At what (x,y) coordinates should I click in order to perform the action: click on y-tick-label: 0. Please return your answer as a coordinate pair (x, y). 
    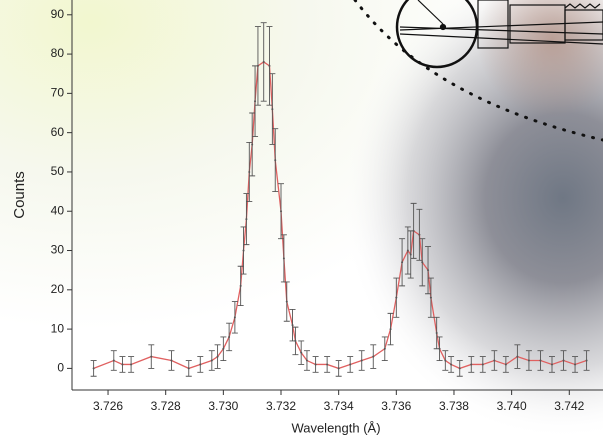
    Looking at the image, I should click on (60, 368).